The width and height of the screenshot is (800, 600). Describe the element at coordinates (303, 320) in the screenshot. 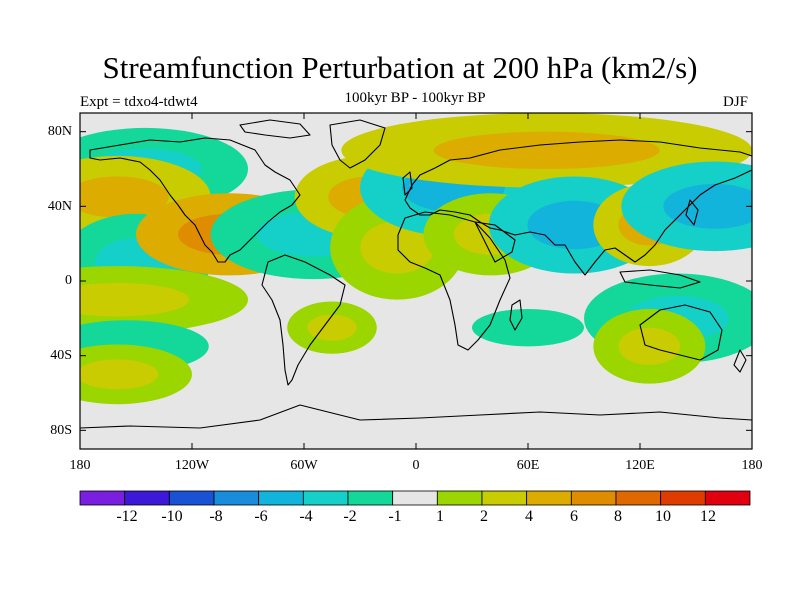

I see `south-america-coast` at that location.